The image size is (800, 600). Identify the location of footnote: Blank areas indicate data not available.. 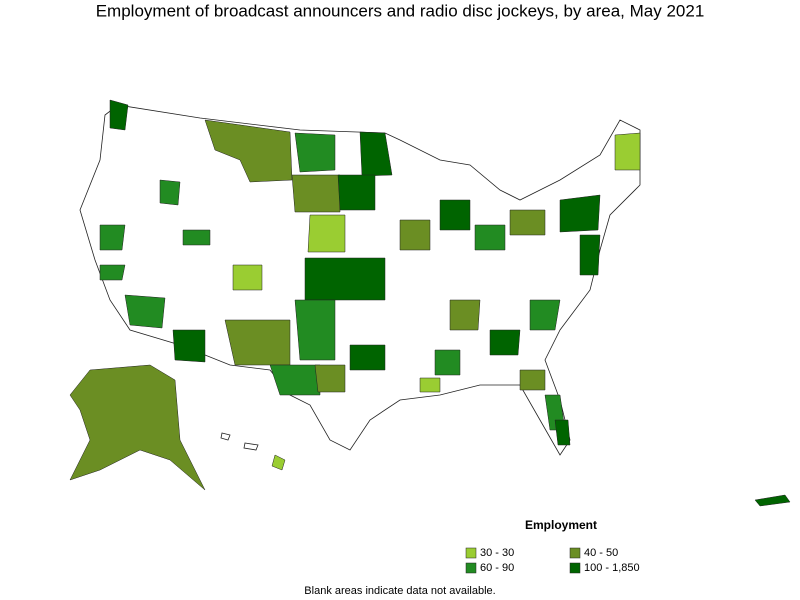
(399, 591).